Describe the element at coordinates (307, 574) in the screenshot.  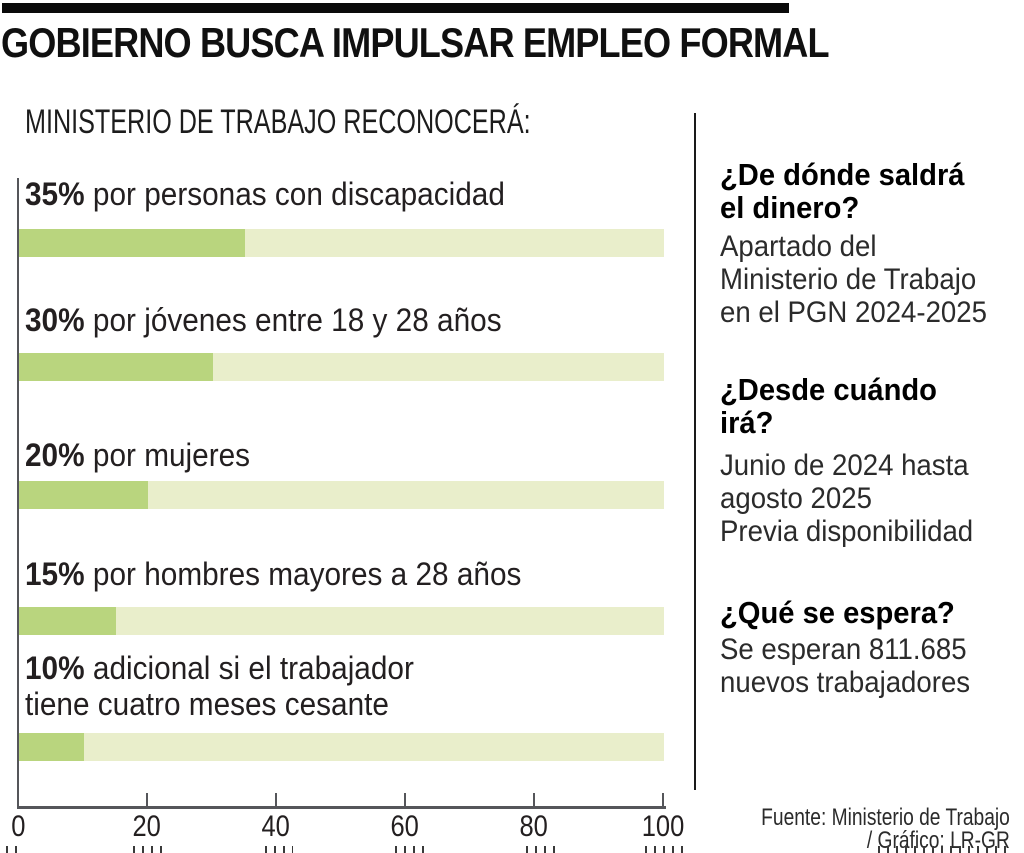
I see `bar-label-text: por hombres mayores a 28 años` at that location.